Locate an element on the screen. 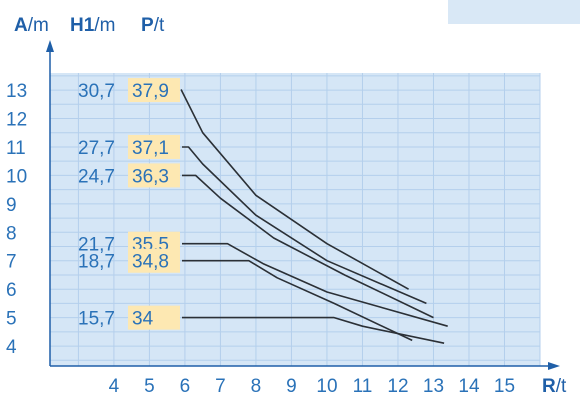 The image size is (580, 401). x-tick-label: 7 is located at coordinates (220, 386).